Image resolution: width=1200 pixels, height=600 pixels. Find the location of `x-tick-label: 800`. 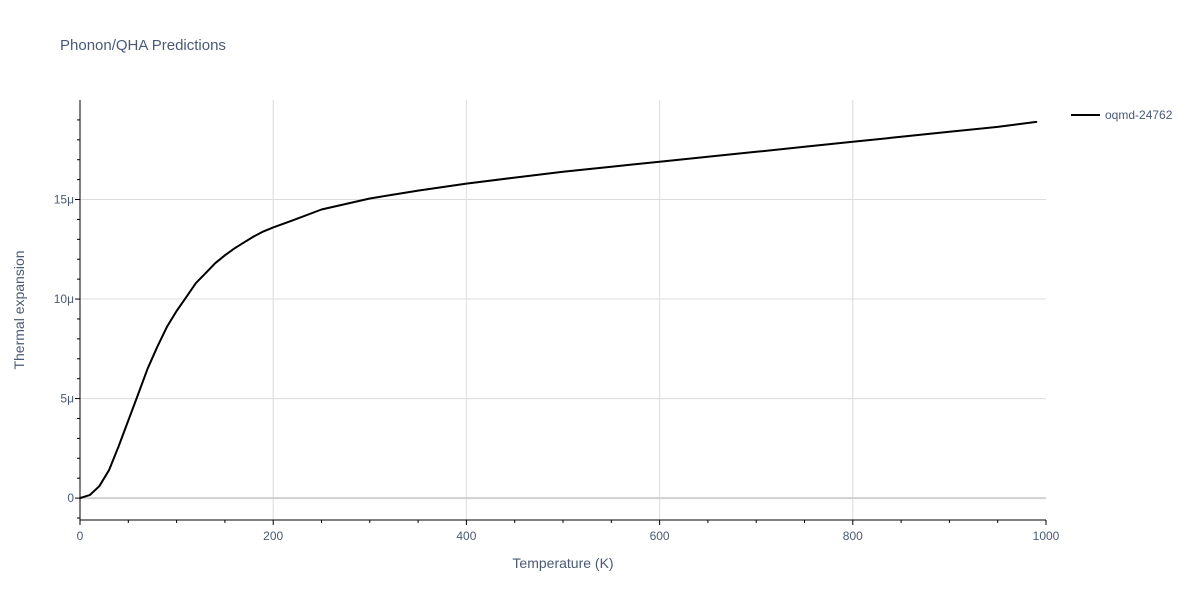

x-tick-label: 800 is located at coordinates (853, 536).